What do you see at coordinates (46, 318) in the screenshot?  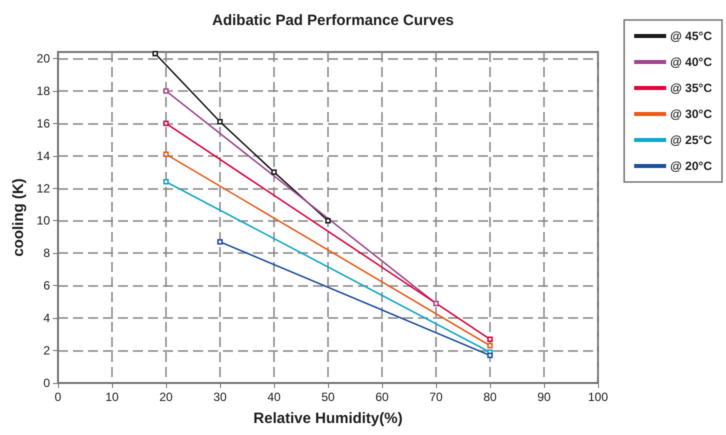 I see `y-tick-label: 4` at bounding box center [46, 318].